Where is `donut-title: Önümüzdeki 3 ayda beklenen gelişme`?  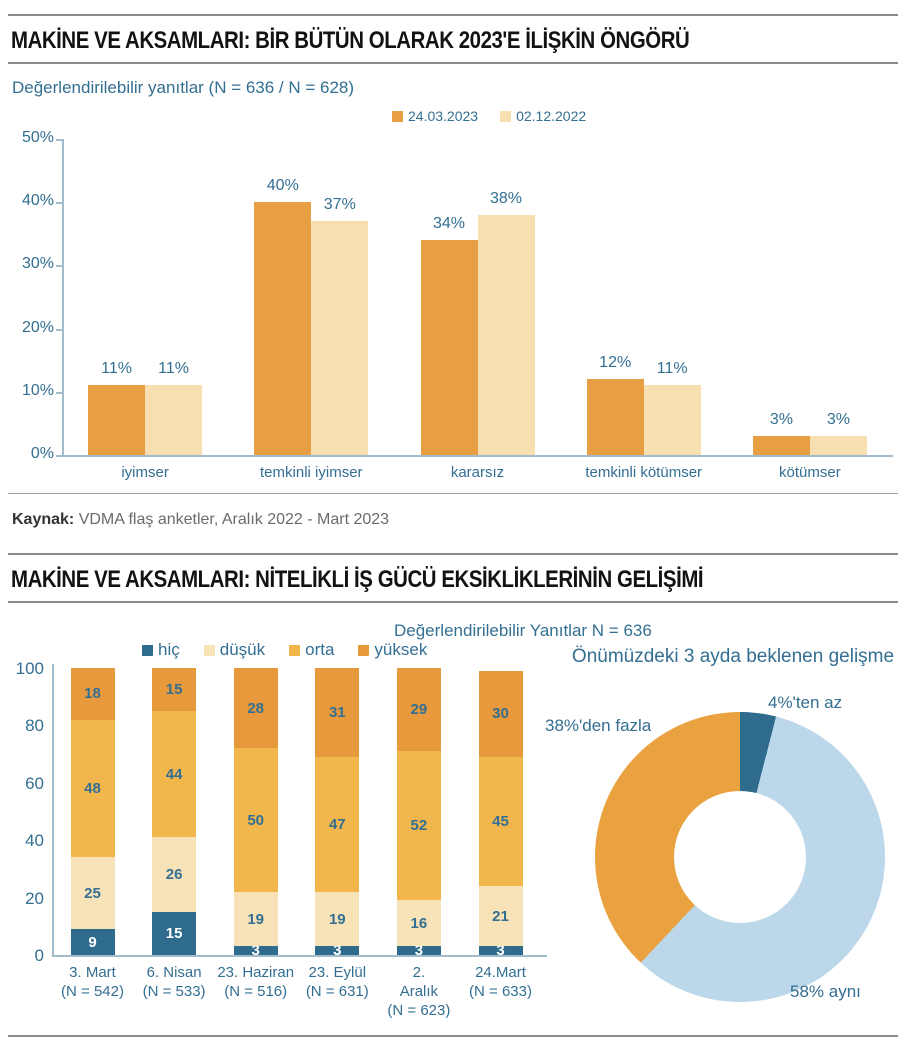
donut-title: Önümüzdeki 3 ayda beklenen gelişme is located at coordinates (733, 656).